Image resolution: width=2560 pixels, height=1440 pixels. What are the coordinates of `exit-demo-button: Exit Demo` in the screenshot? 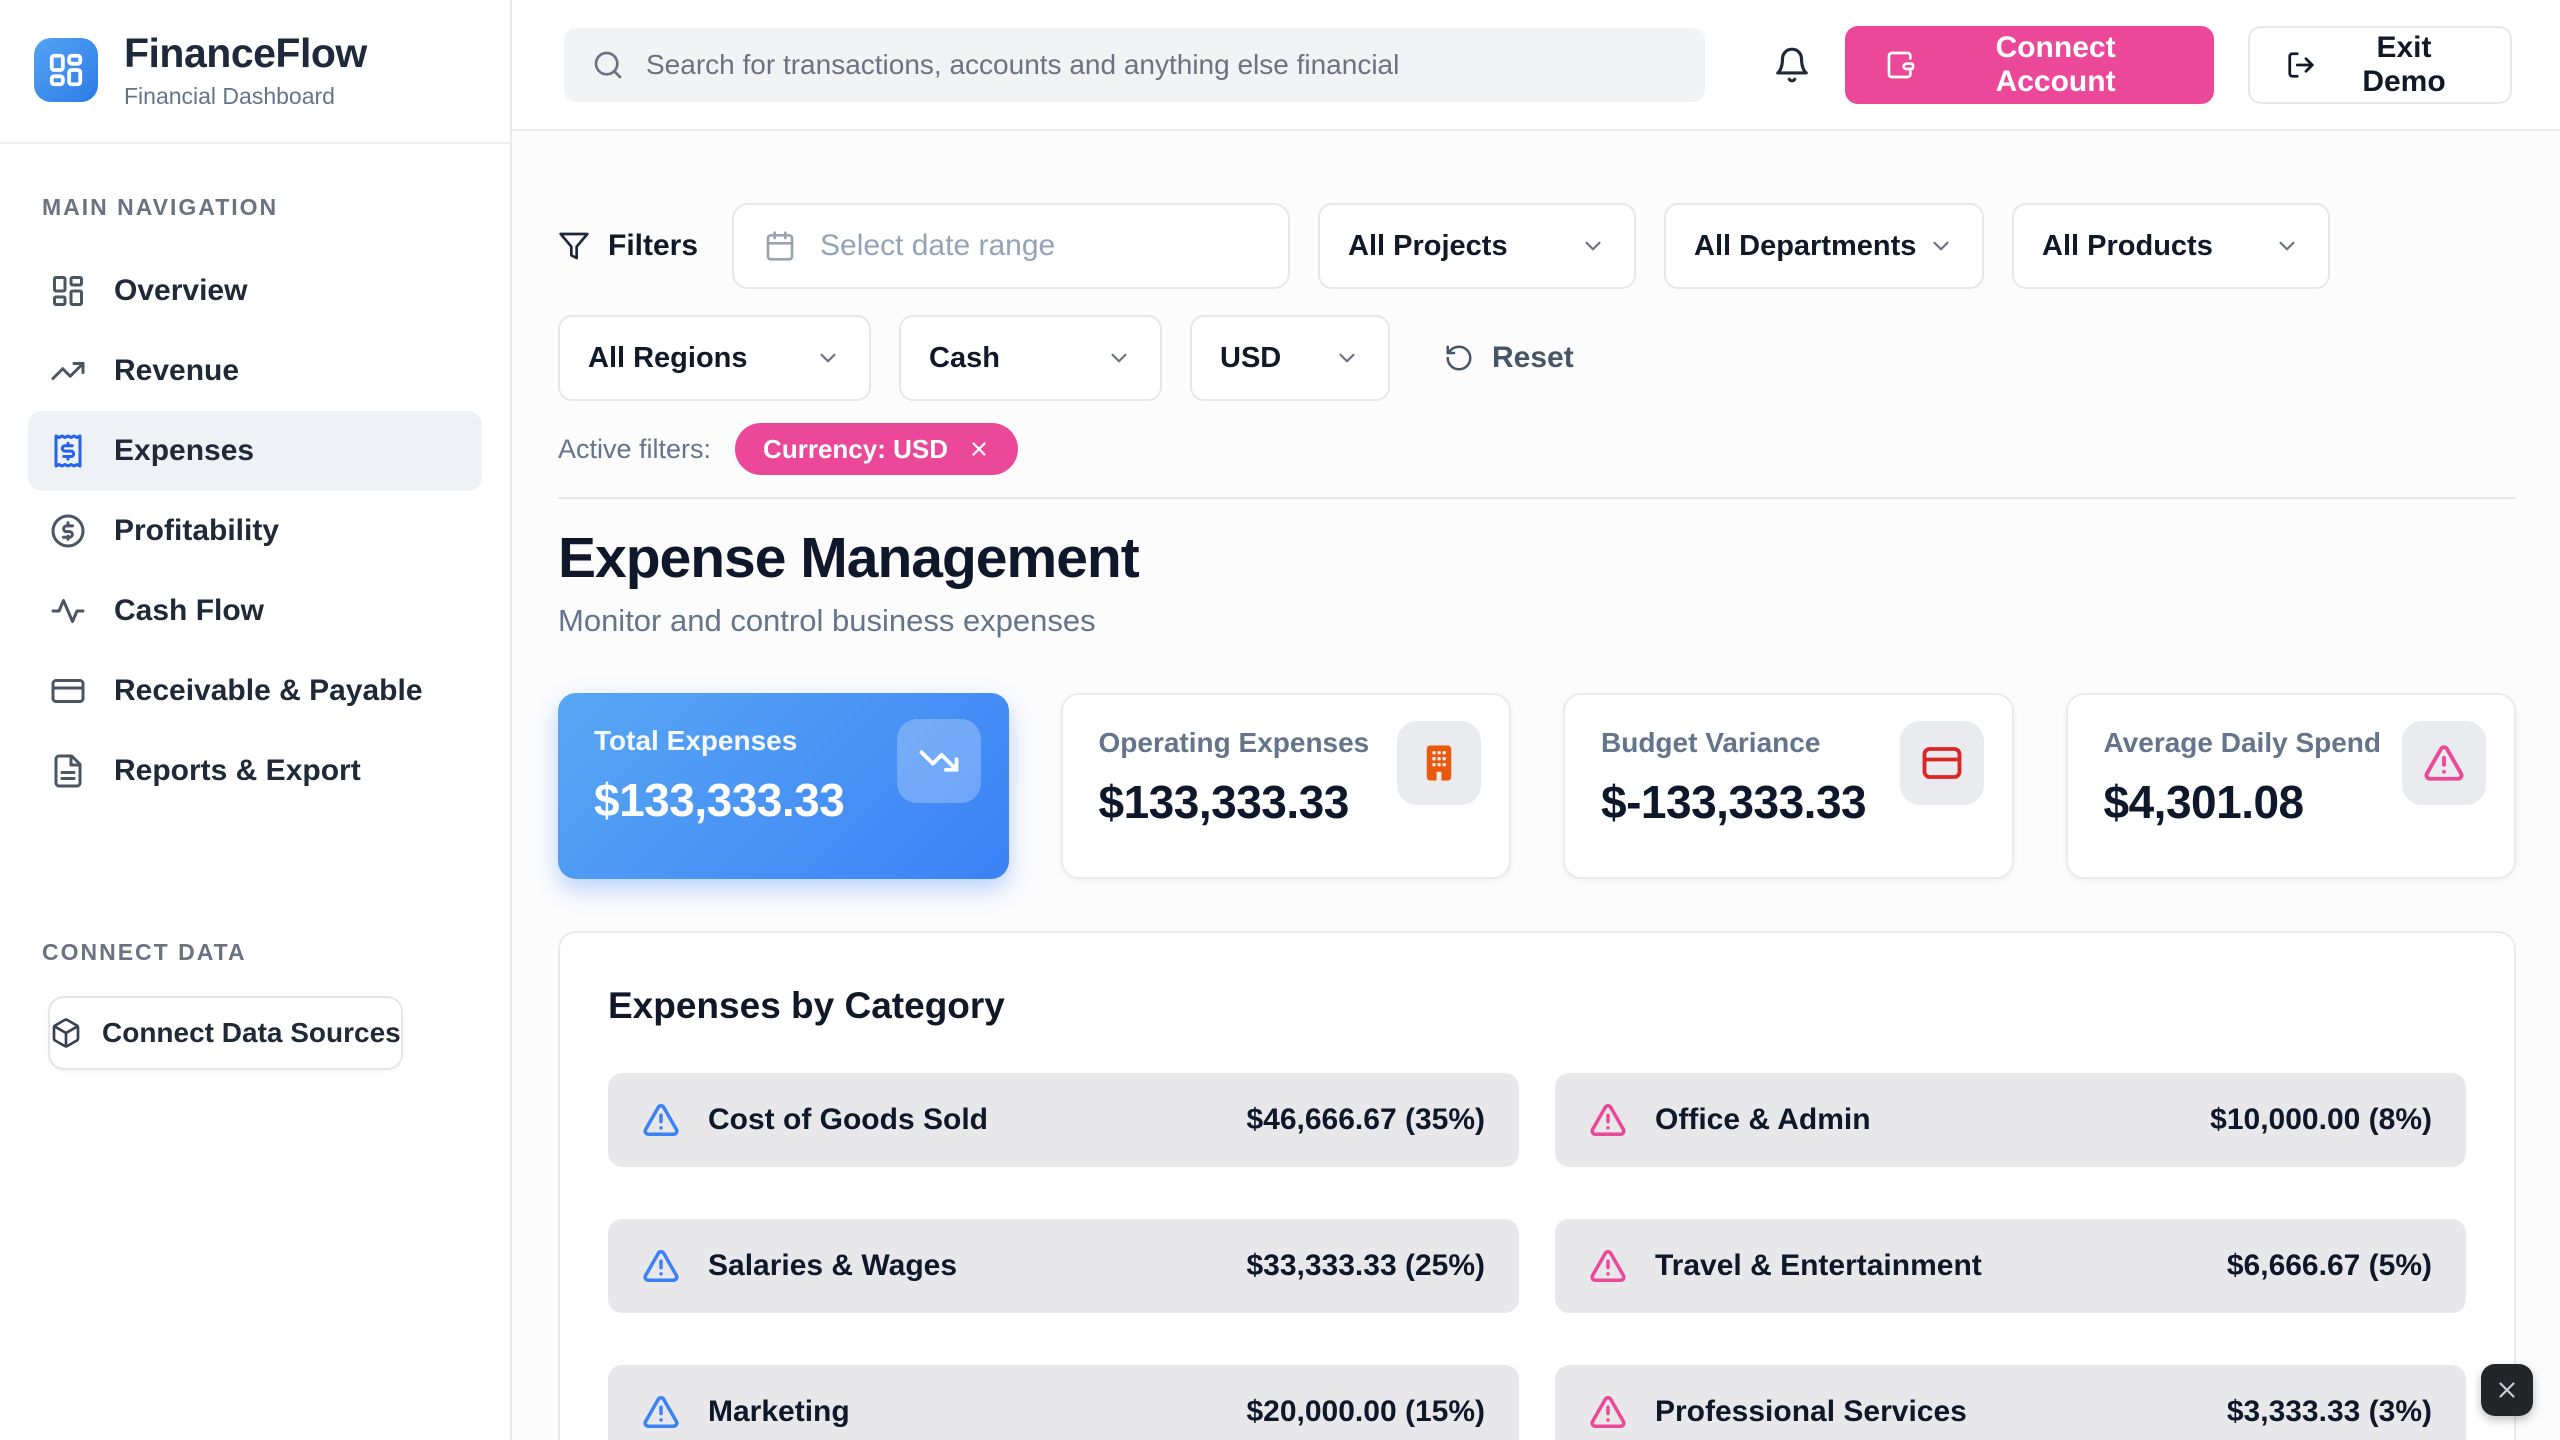 It's located at (2380, 64).